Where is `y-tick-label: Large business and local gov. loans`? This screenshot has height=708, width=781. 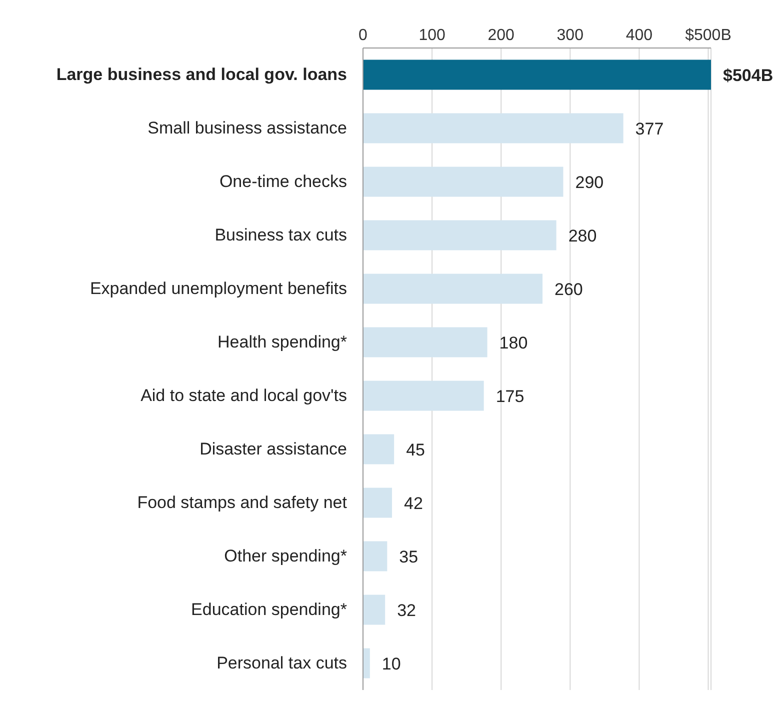
y-tick-label: Large business and local gov. loans is located at coordinates (201, 74).